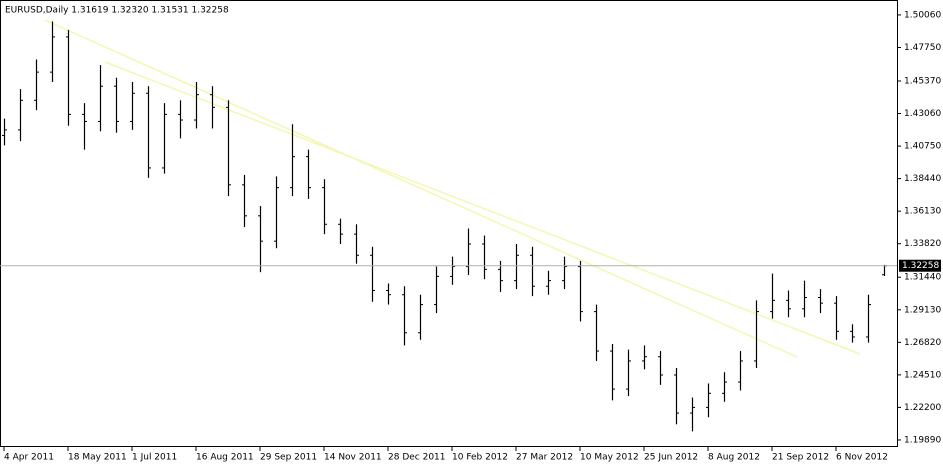 This screenshot has width=943, height=464. What do you see at coordinates (417, 458) in the screenshot?
I see `x-tick-label: 28 Dec 2011` at bounding box center [417, 458].